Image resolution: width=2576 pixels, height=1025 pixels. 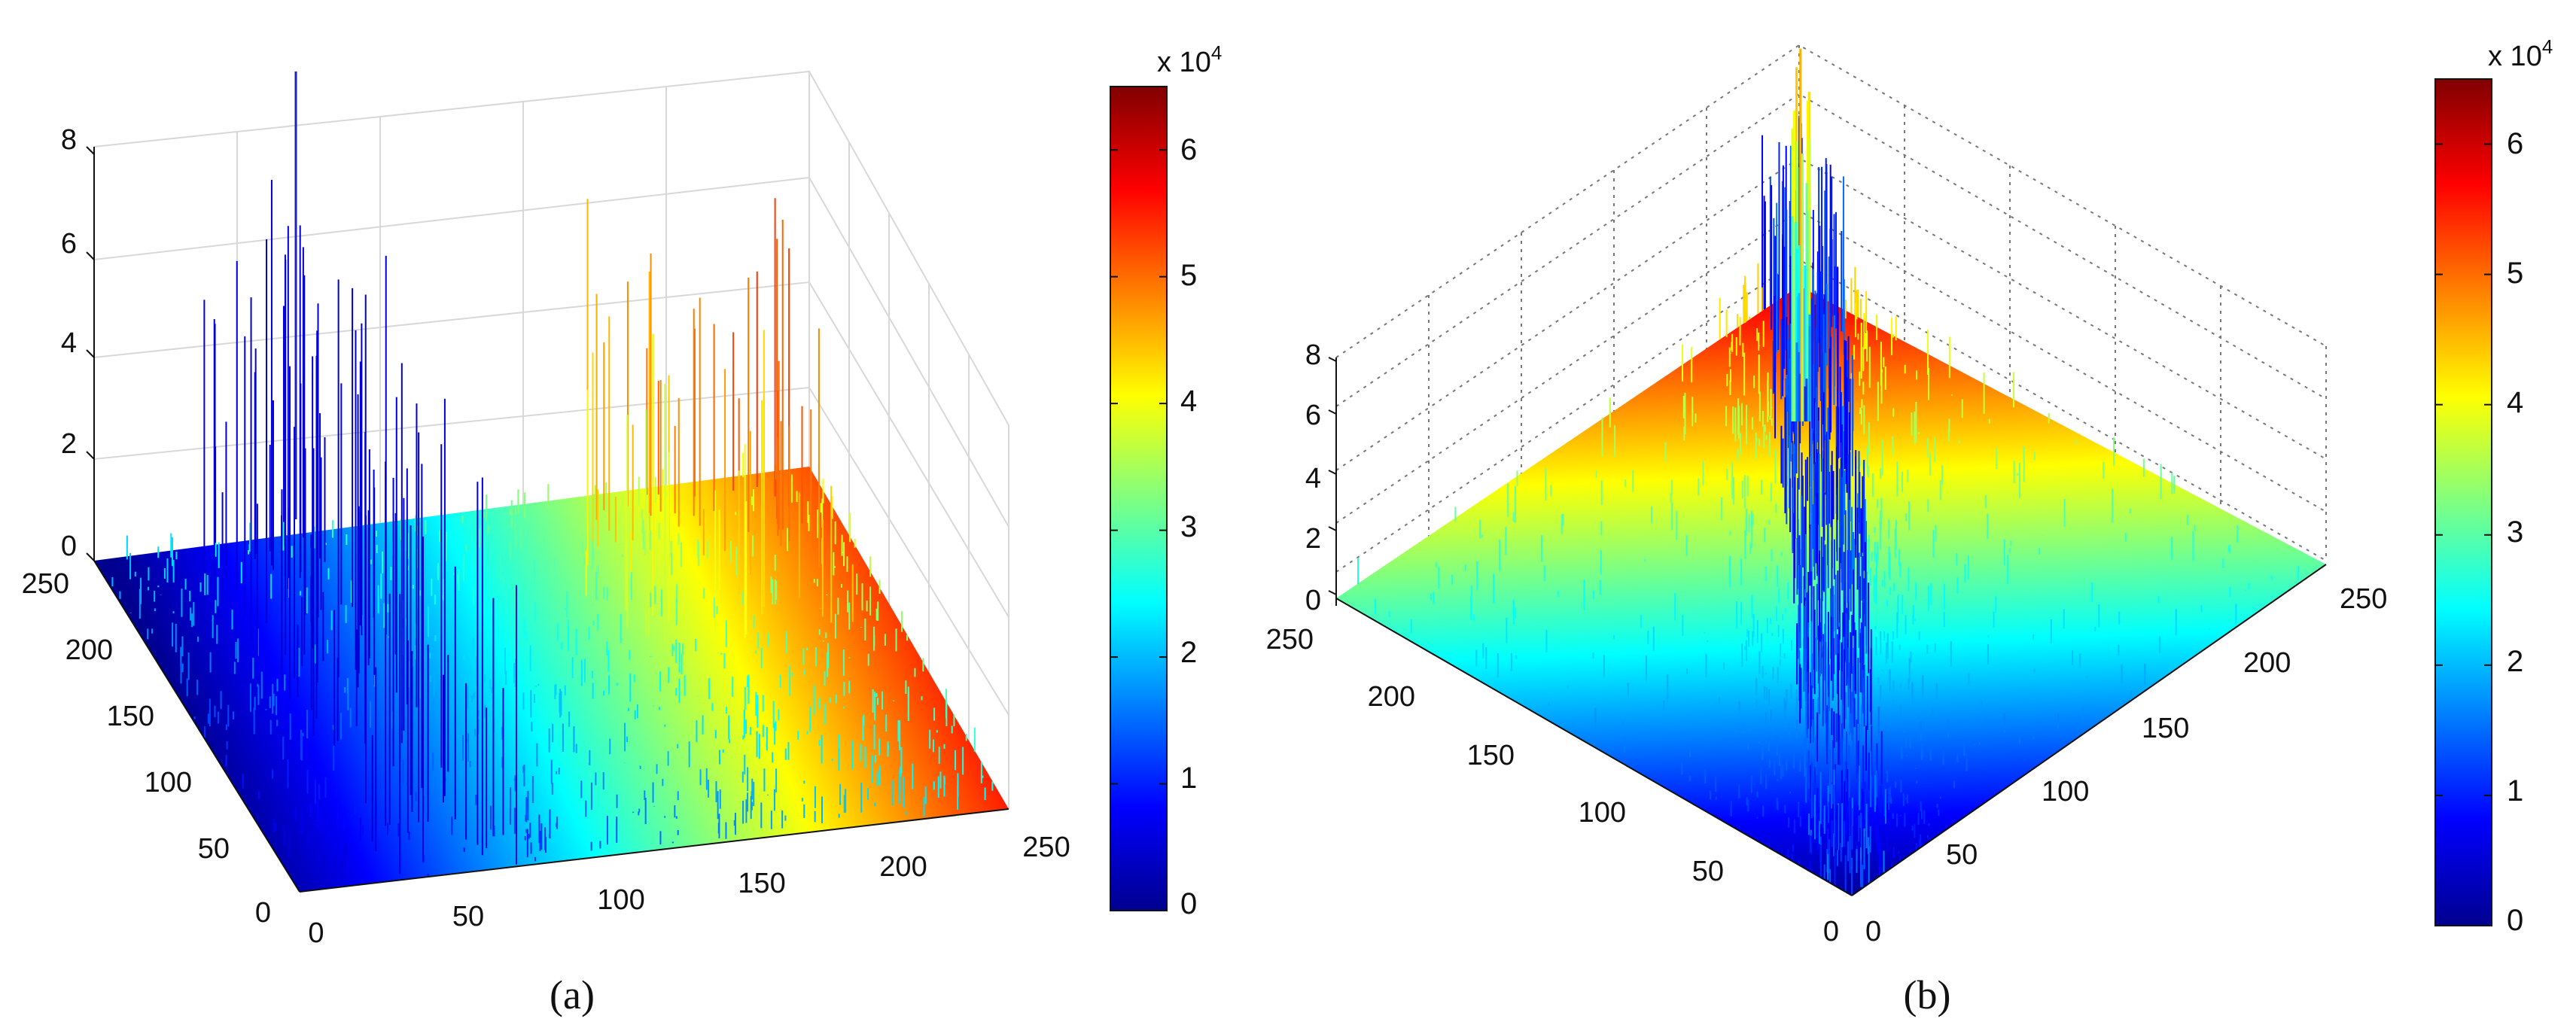 I want to click on panel-b-z-tick: 4, so click(x=1313, y=478).